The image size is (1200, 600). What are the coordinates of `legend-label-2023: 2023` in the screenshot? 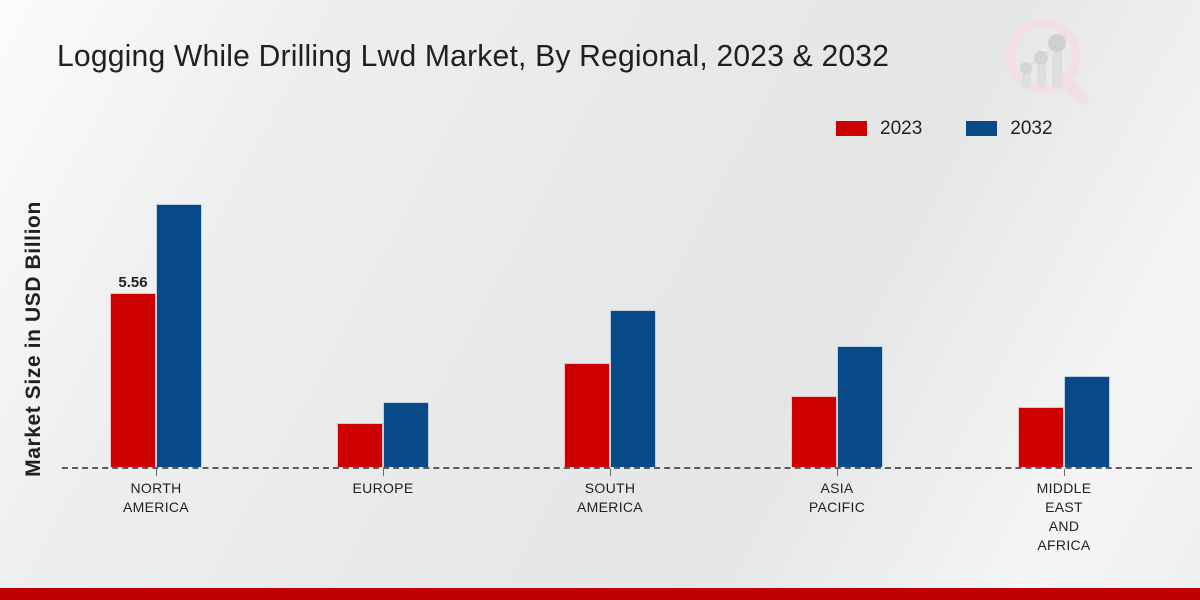 It's located at (901, 128).